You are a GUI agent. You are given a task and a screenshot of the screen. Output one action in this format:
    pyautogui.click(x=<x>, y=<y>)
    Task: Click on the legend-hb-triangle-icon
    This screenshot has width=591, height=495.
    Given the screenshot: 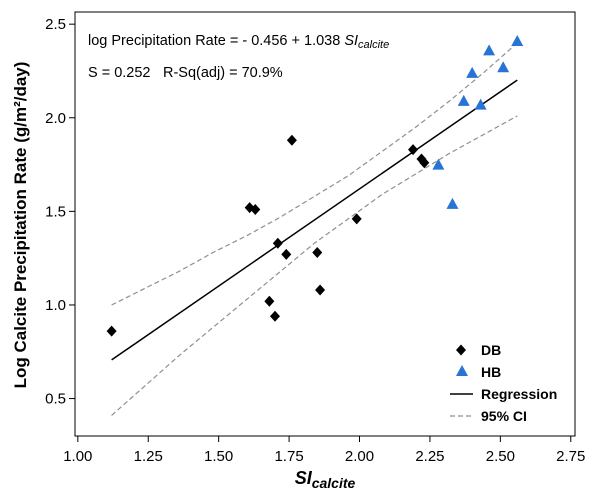 What is the action you would take?
    pyautogui.click(x=462, y=370)
    